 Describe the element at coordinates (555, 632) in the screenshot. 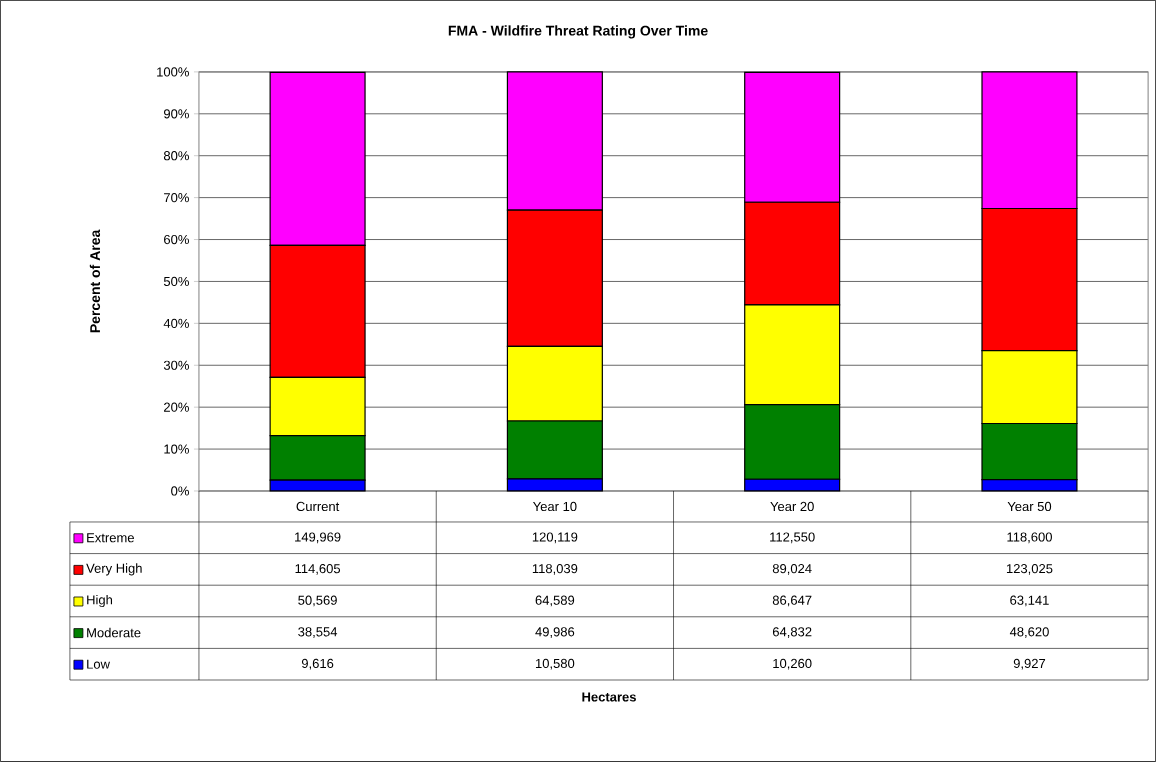

I see `text: 49,986` at that location.